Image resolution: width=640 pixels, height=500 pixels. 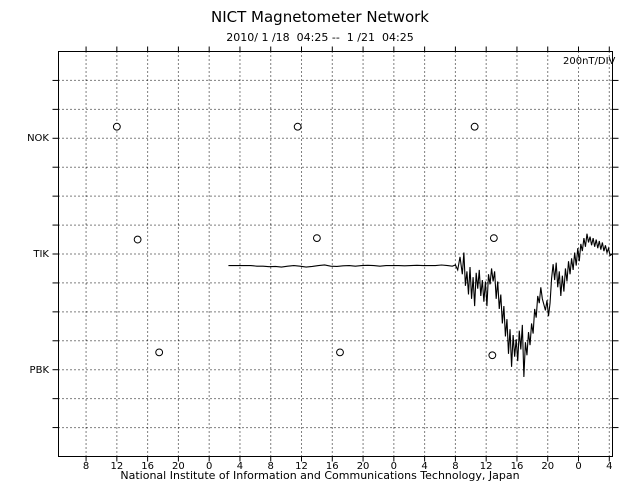 What do you see at coordinates (38, 139) in the screenshot?
I see `y-axis-station-label-nok: NOK` at bounding box center [38, 139].